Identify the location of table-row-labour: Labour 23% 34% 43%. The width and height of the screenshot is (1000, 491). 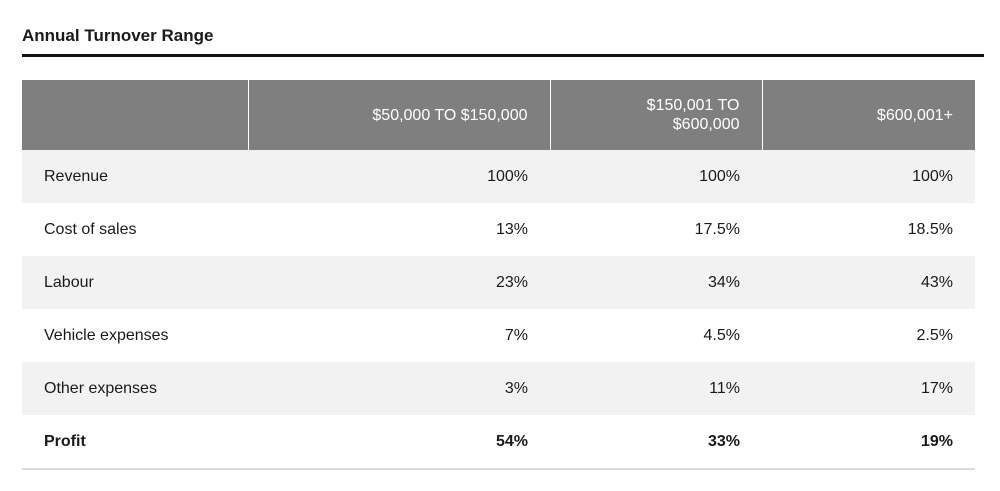
(498, 282).